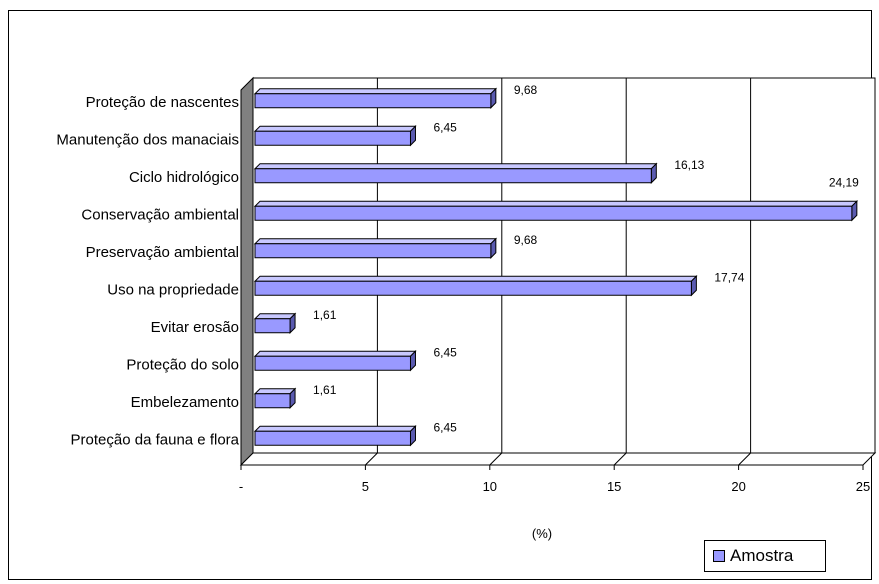 The width and height of the screenshot is (879, 584). What do you see at coordinates (182, 364) in the screenshot?
I see `category-label: Proteção do solo` at bounding box center [182, 364].